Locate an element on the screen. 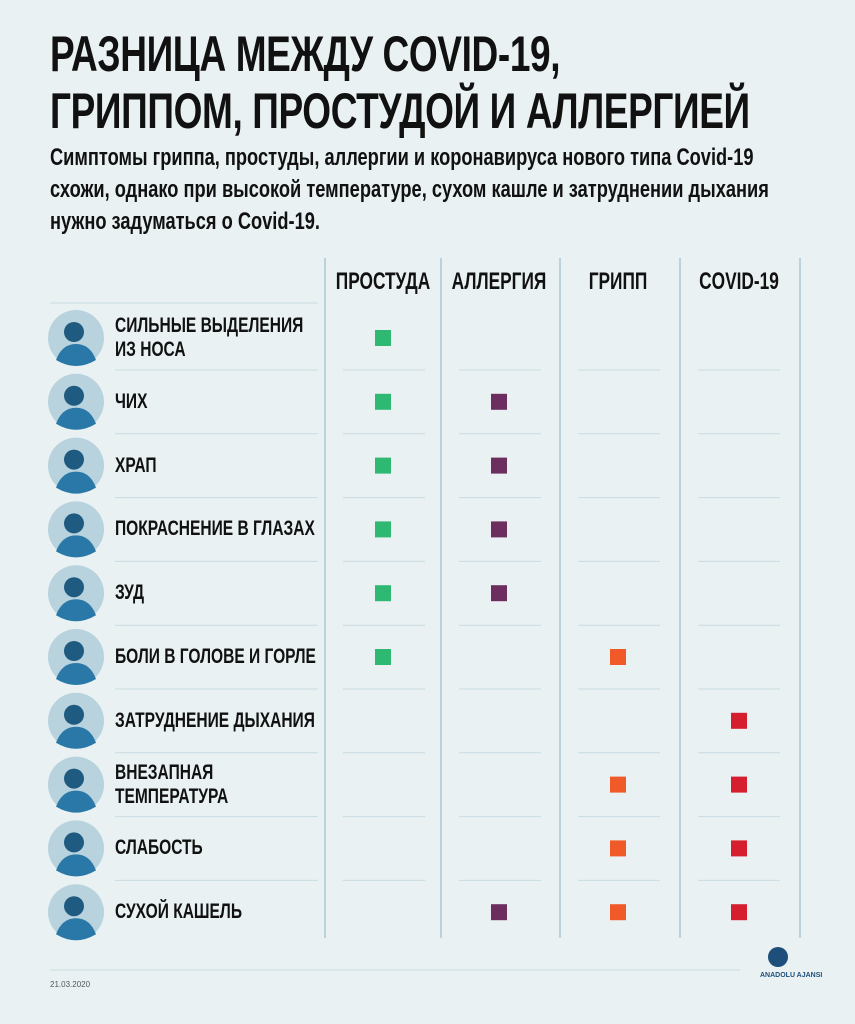 Image resolution: width=855 pixels, height=1024 pixels. row-label-line: БОЛИ В ГОЛОВЕ И ГОРЛЕ is located at coordinates (215, 656).